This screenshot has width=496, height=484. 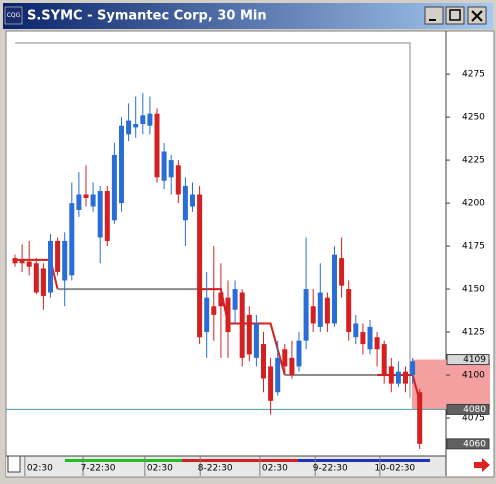 I want to click on y-tick-label: 4100, so click(x=473, y=376).